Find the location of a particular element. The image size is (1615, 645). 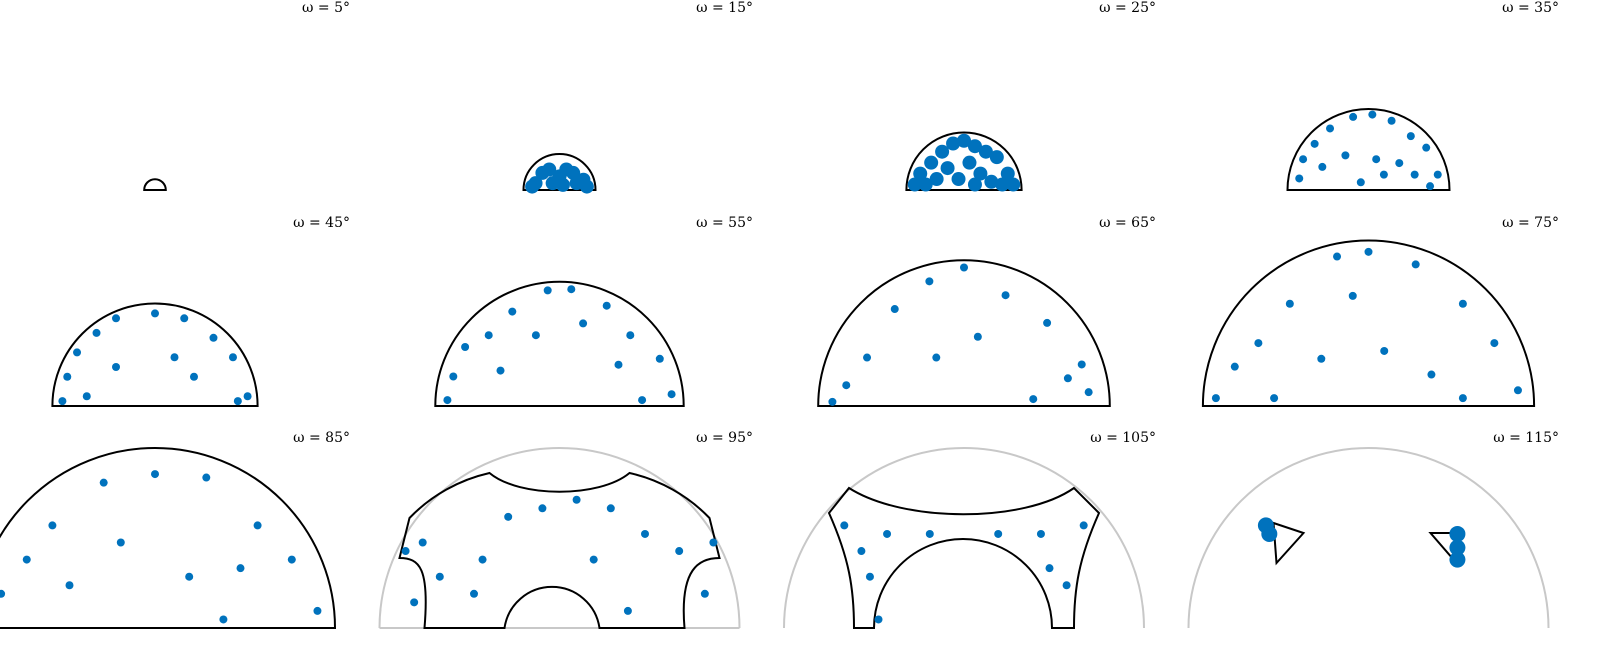

panel-omega-55: ω = 55° is located at coordinates (593, 311).